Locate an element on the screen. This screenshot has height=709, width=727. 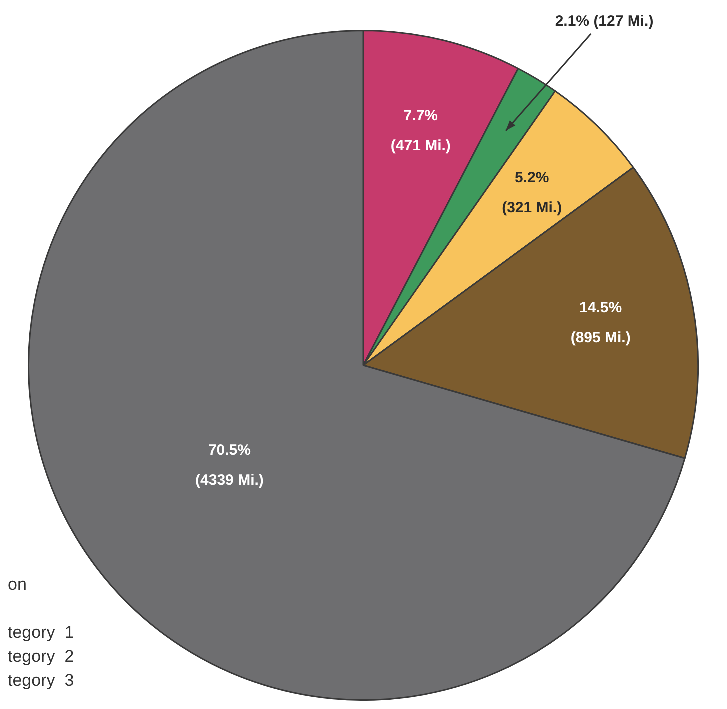
data-label: 70.5% (4339 Mi.) is located at coordinates (230, 466).